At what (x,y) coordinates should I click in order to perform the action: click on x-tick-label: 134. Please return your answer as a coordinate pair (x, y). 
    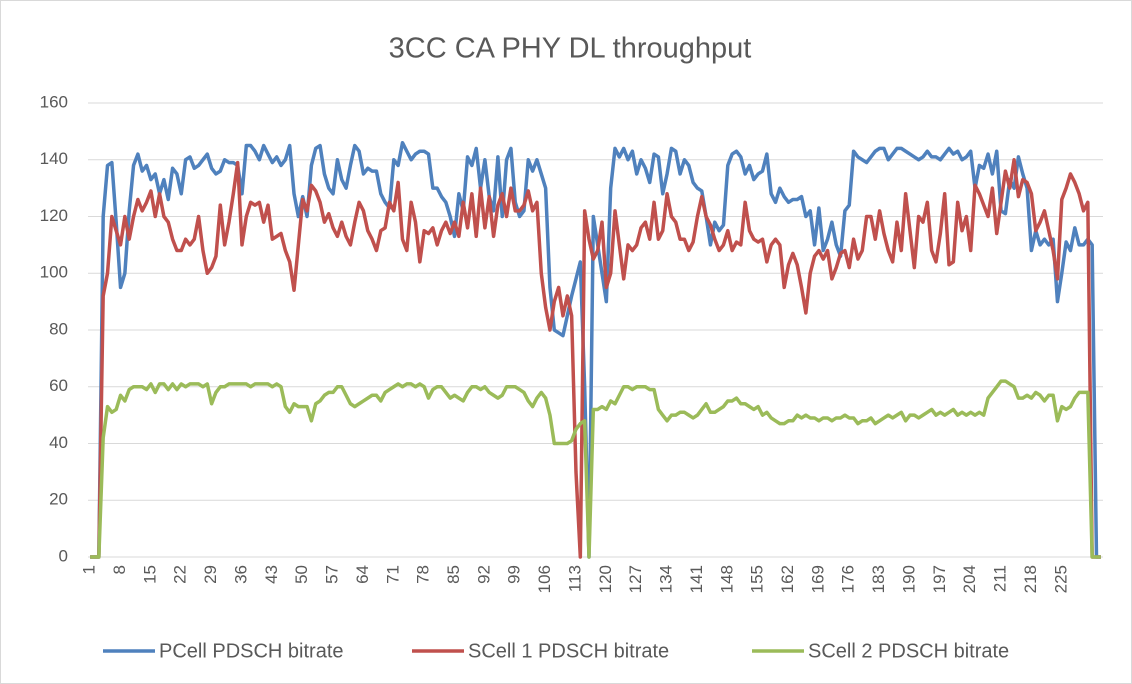
    Looking at the image, I should click on (666, 579).